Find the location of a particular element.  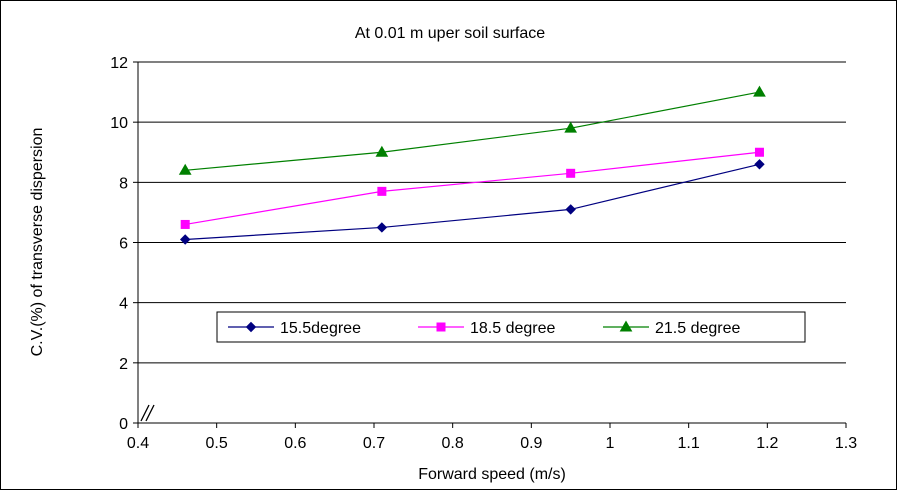

y-tick-label: 0 is located at coordinates (123, 424).